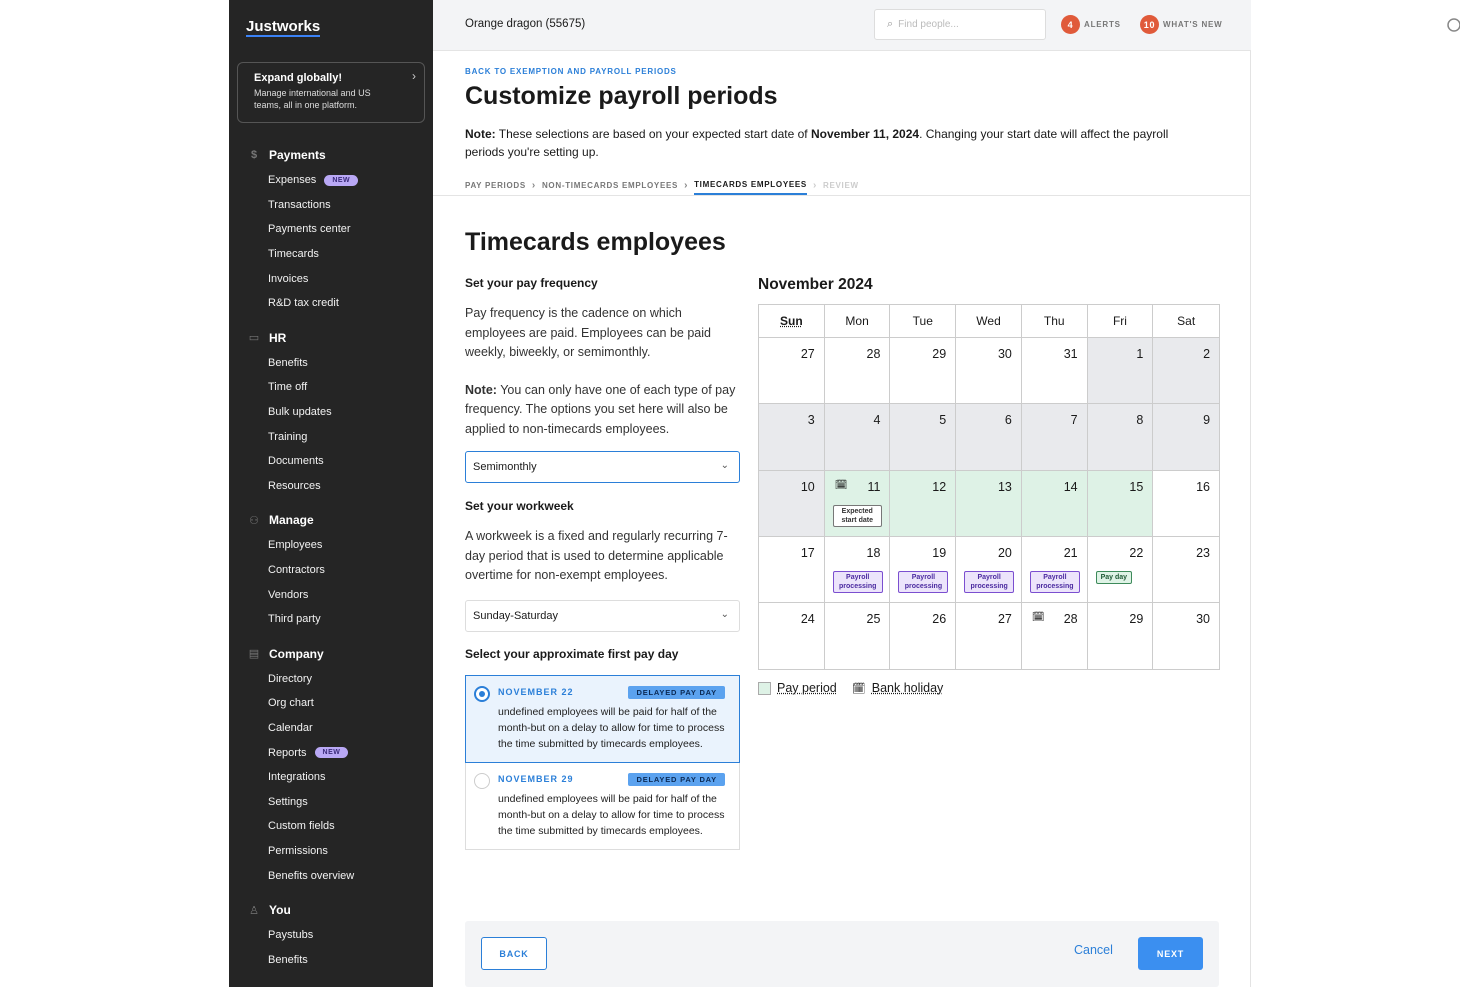  I want to click on sidebar-item-org-chart: Org chart, so click(331, 703).